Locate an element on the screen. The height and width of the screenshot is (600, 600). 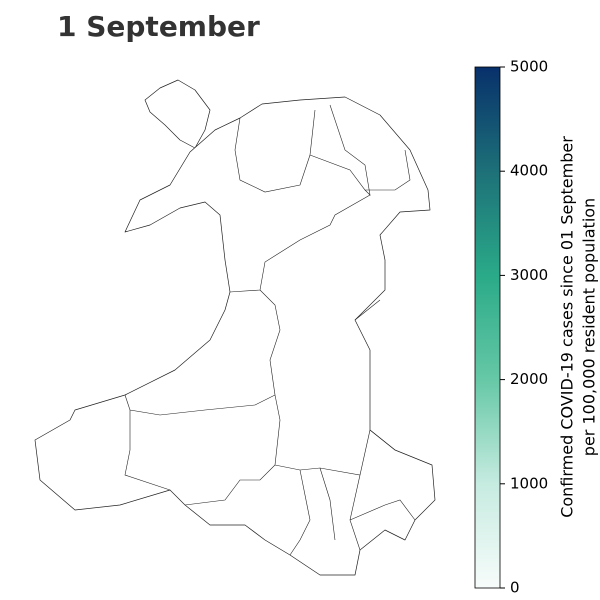
colorbar-tick-label: 5000 is located at coordinates (529, 67).